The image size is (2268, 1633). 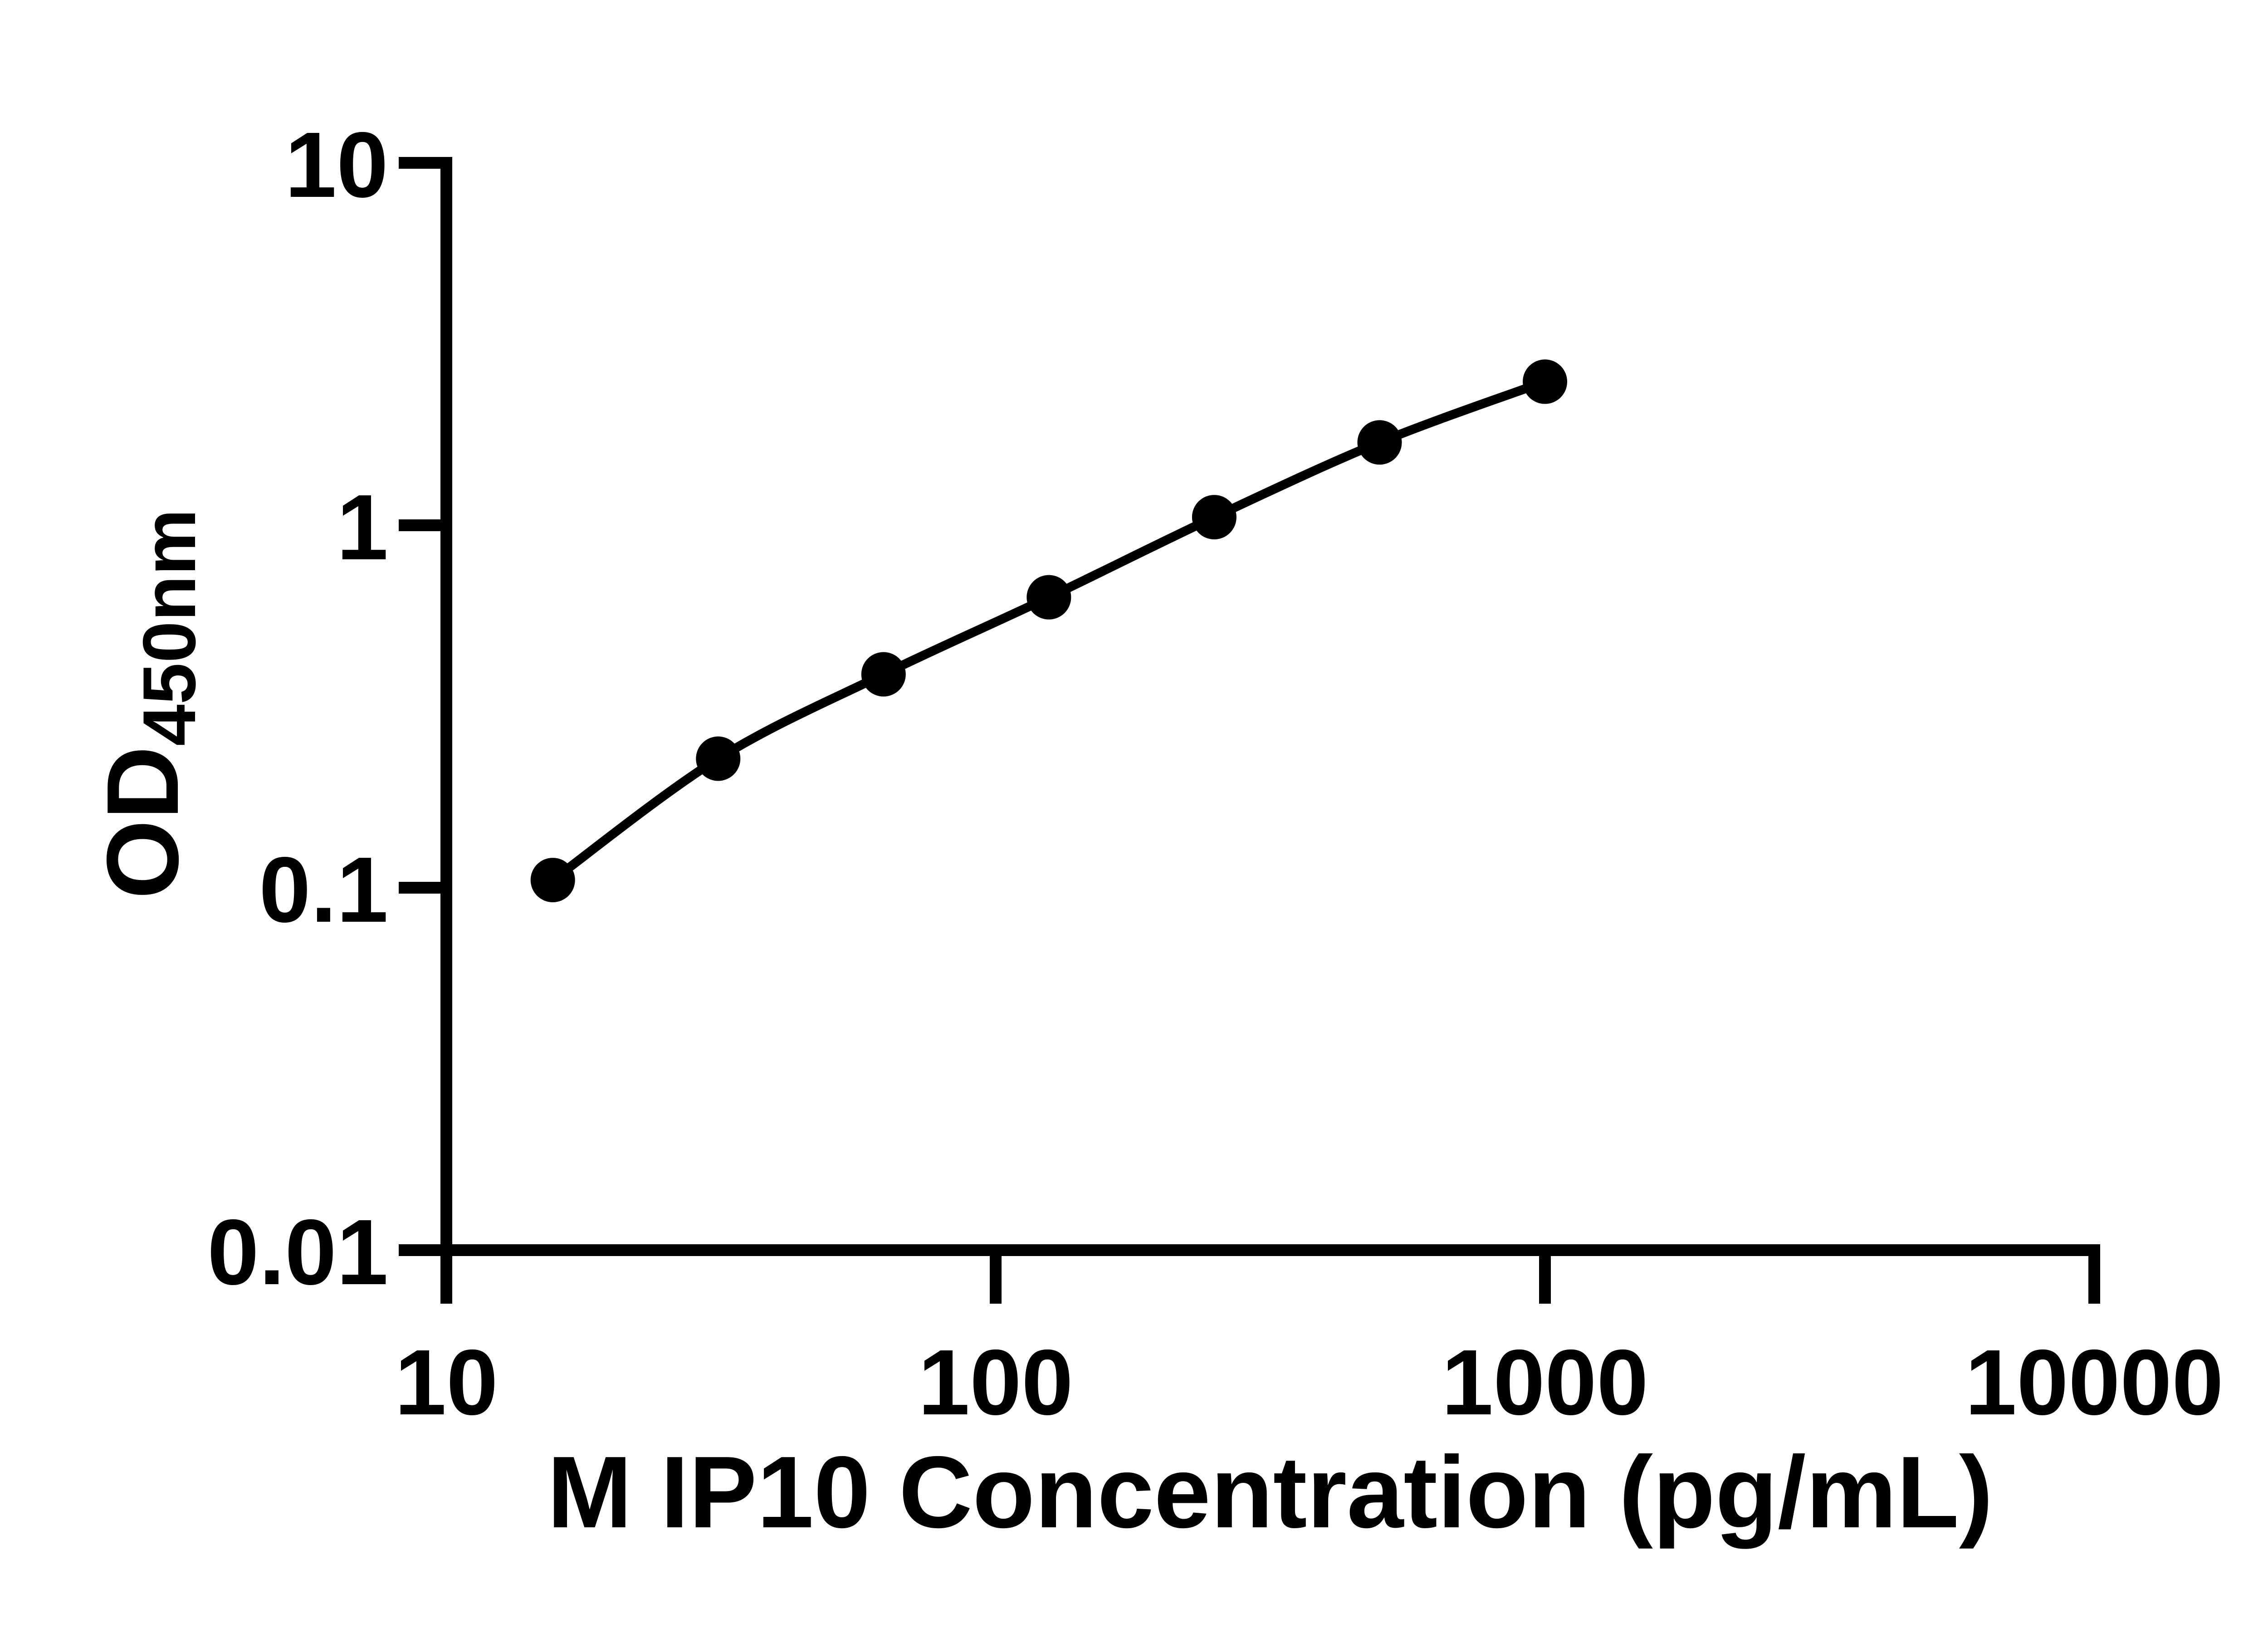 What do you see at coordinates (446, 706) in the screenshot?
I see `y-axis-line` at bounding box center [446, 706].